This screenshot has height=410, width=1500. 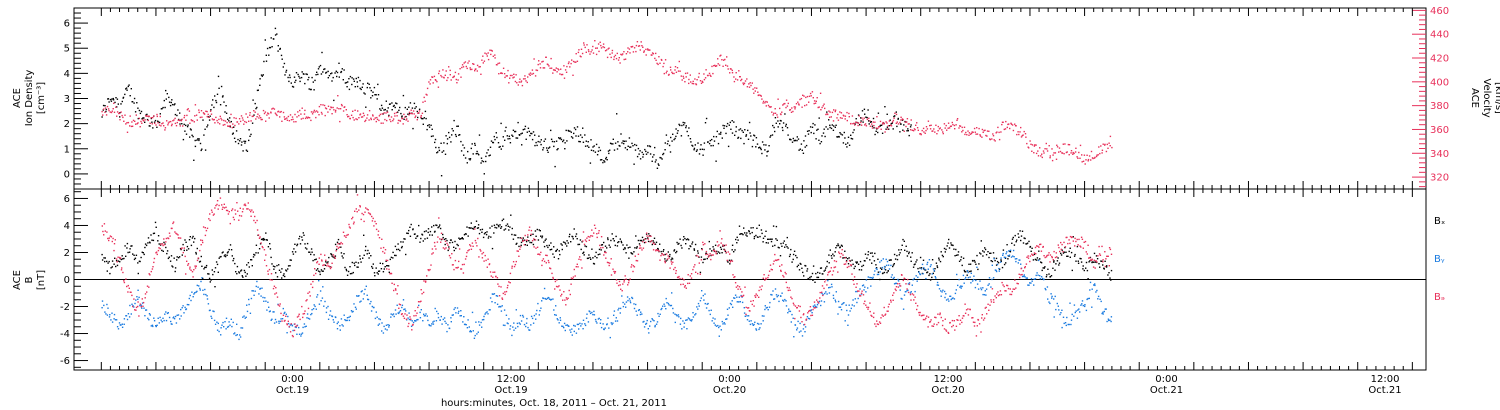 What do you see at coordinates (67, 49) in the screenshot?
I see `y-tick-label: 5` at bounding box center [67, 49].